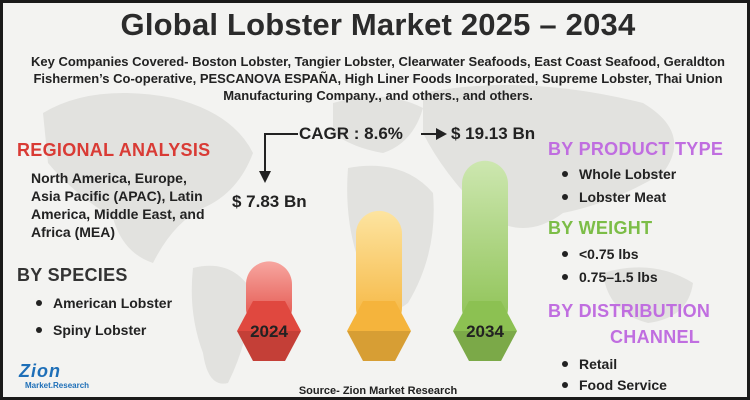 This screenshot has height=400, width=750. I want to click on list-item: Whole Lobster, so click(649, 174).